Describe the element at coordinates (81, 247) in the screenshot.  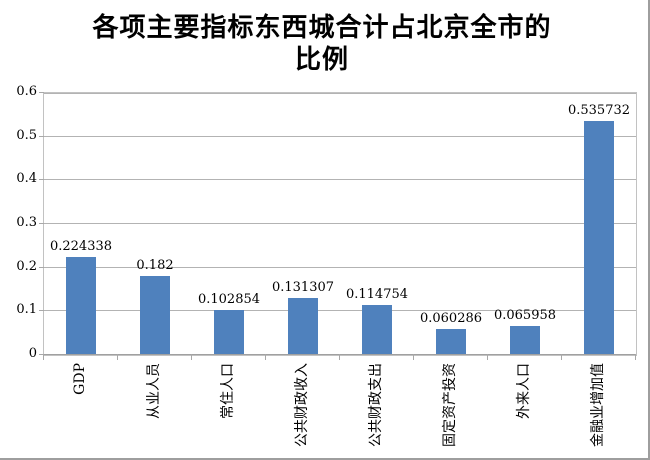
I see `value-label: 0.224338` at that location.